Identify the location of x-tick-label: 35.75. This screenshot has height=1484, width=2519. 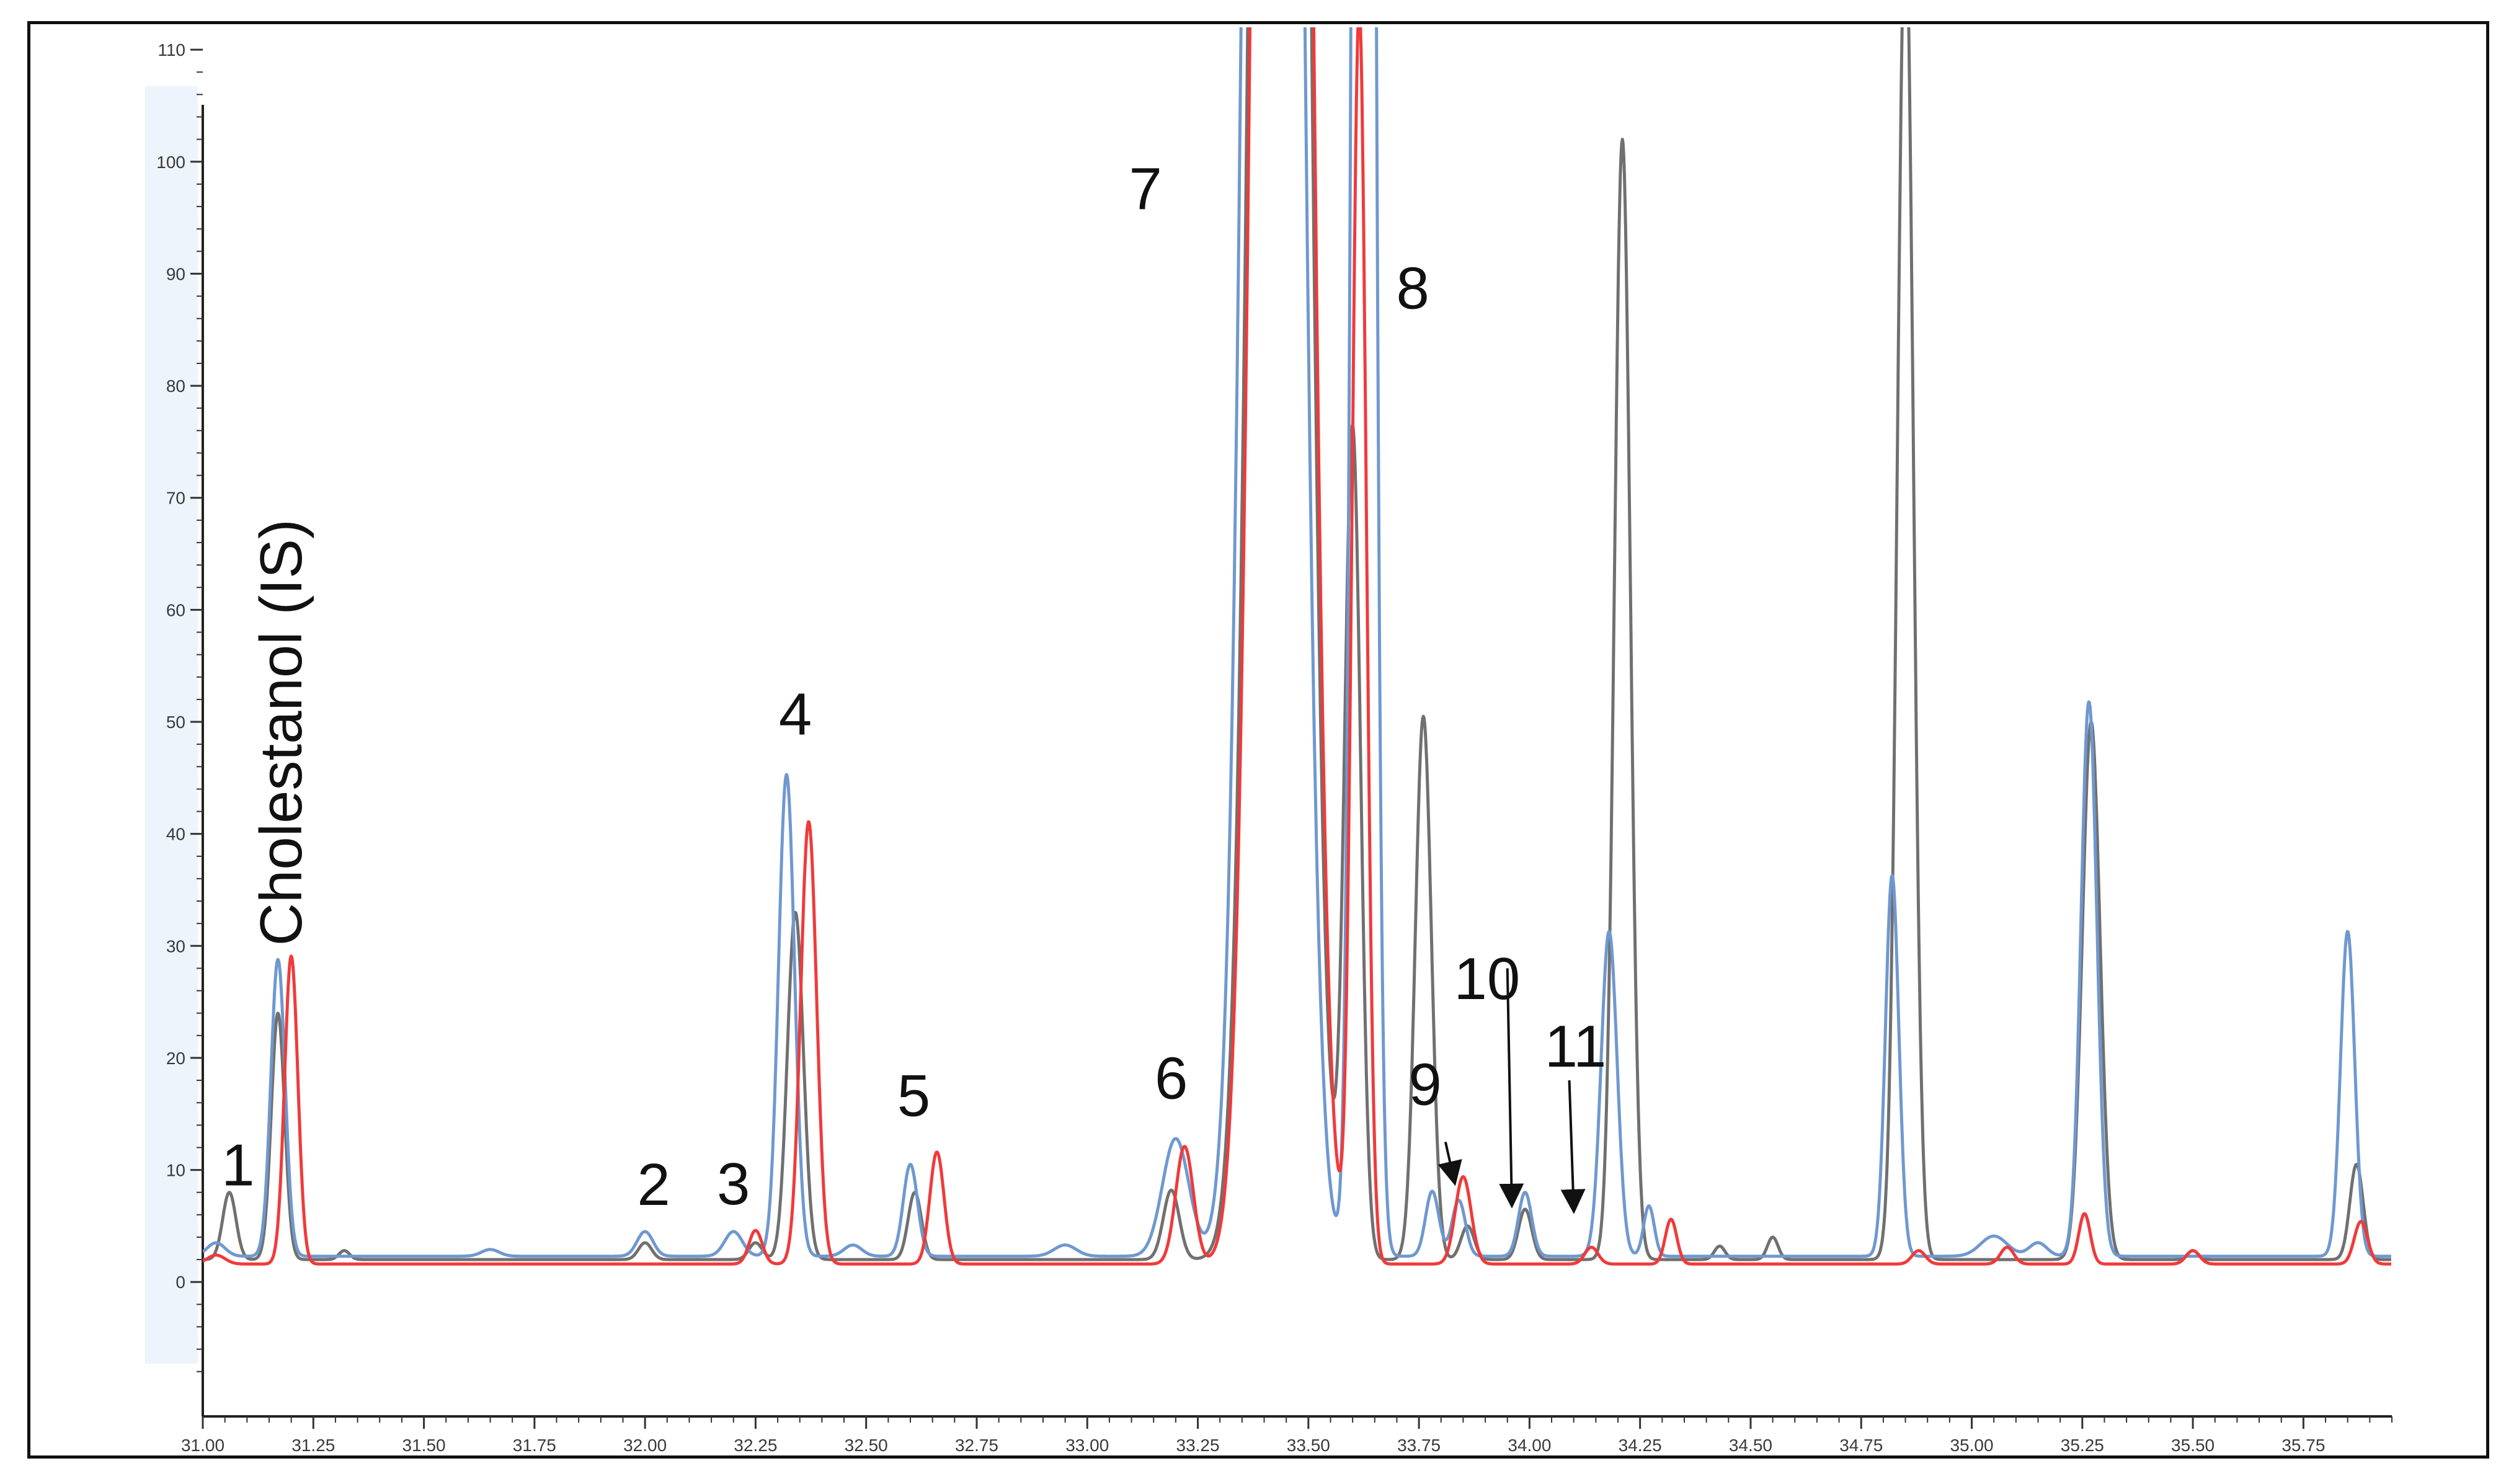
(2303, 1445).